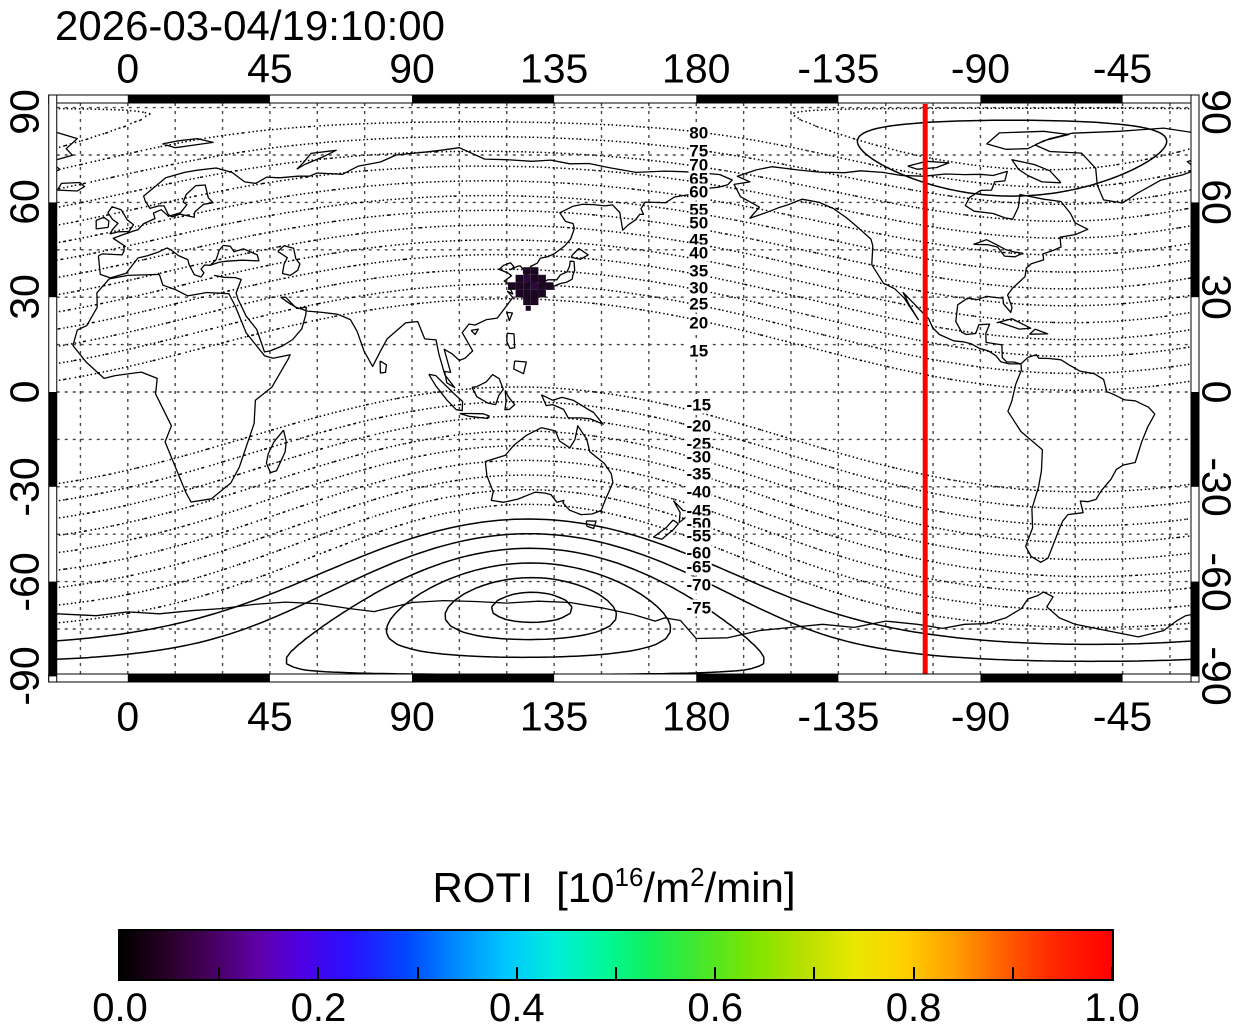 Image resolution: width=1240 pixels, height=1024 pixels. What do you see at coordinates (53, 388) in the screenshot?
I see `frame-left` at bounding box center [53, 388].